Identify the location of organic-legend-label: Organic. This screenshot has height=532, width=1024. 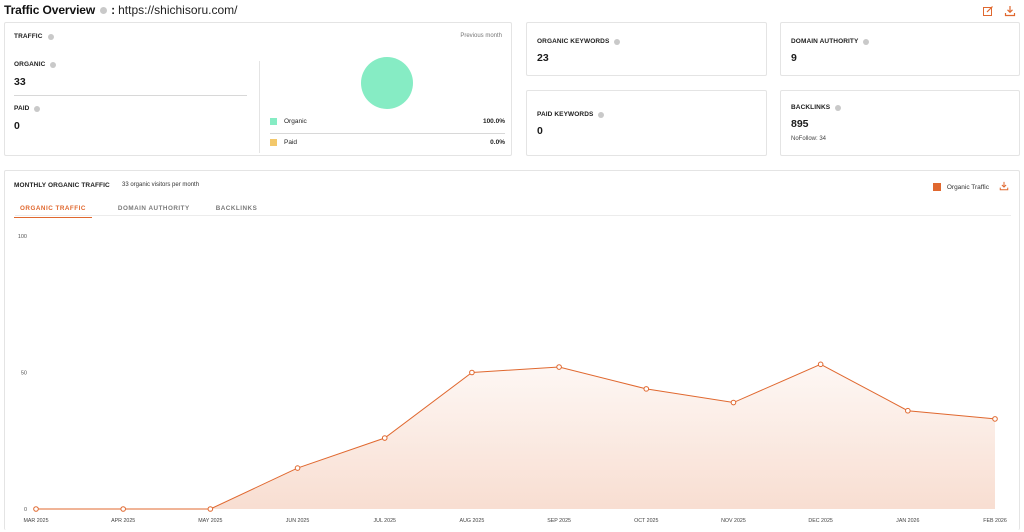
(295, 121).